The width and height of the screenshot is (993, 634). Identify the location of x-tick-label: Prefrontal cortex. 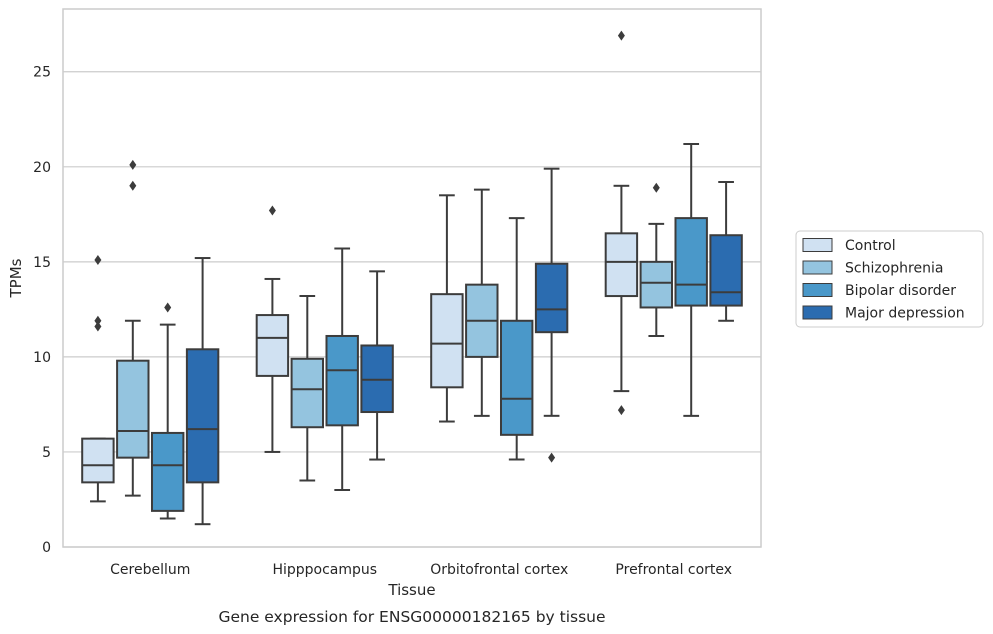
(673, 570).